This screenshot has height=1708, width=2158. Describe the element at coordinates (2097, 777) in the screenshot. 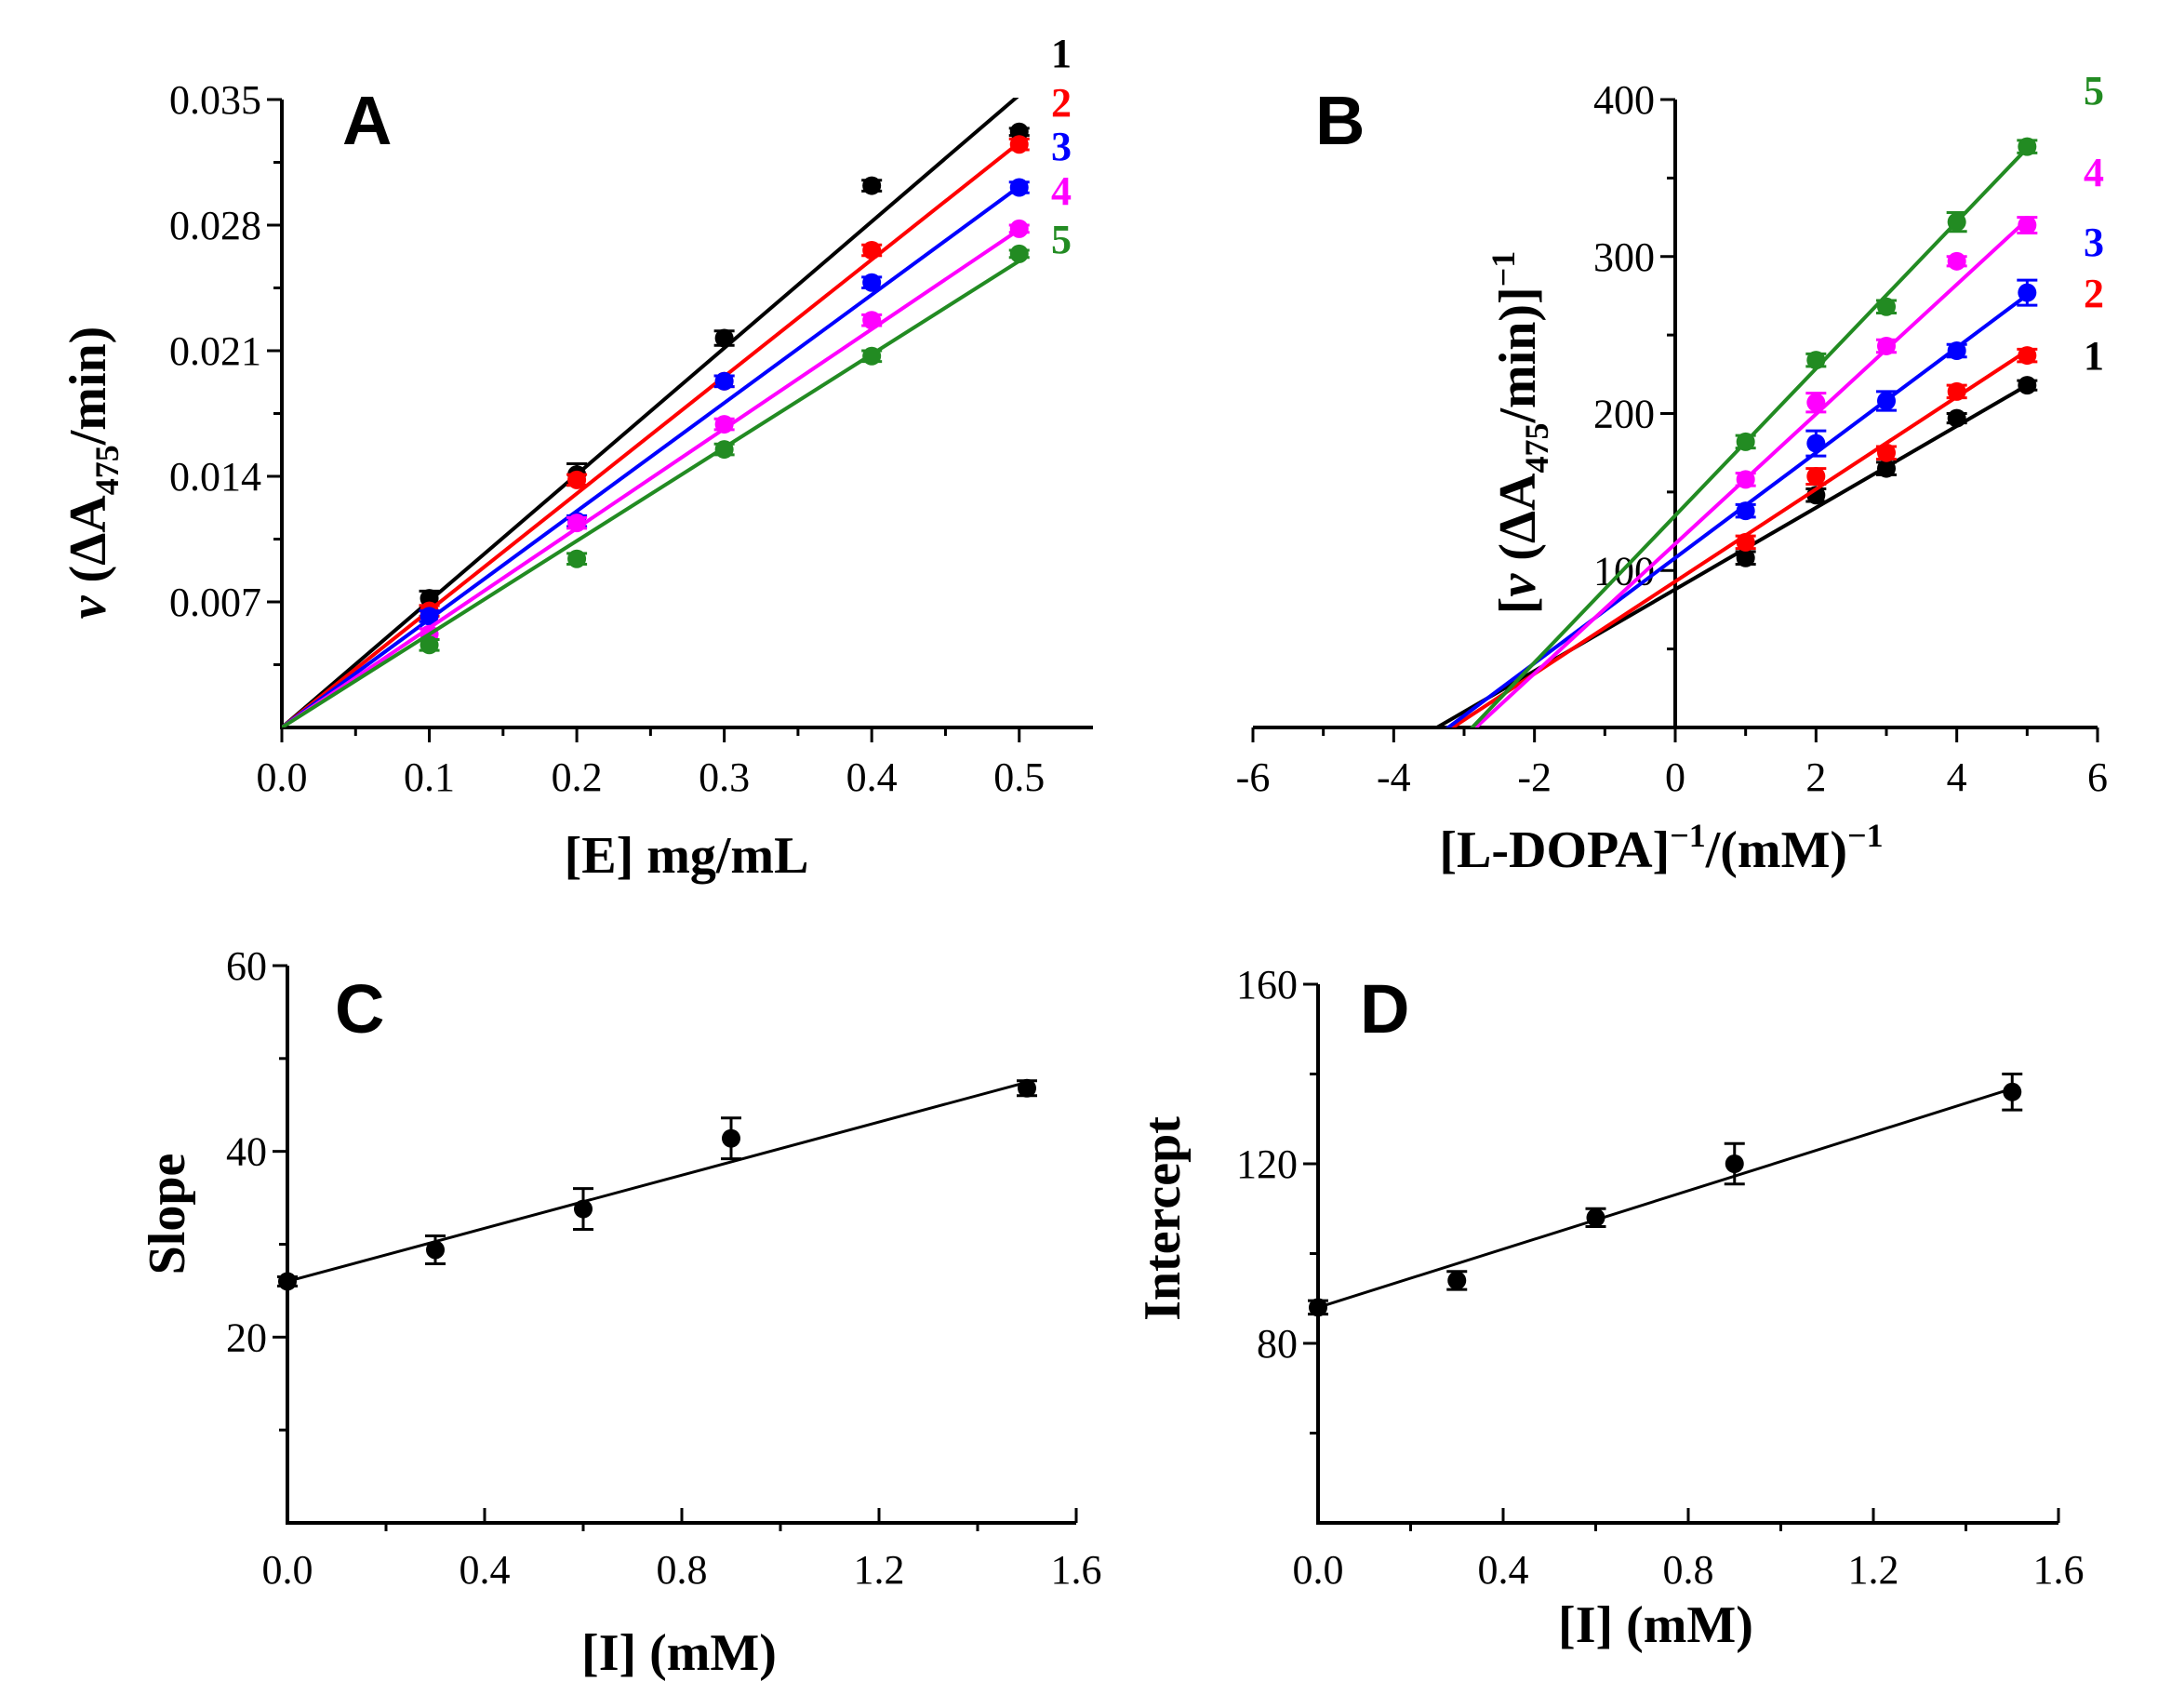

I see `panel-b-x-tick-label: 6` at that location.